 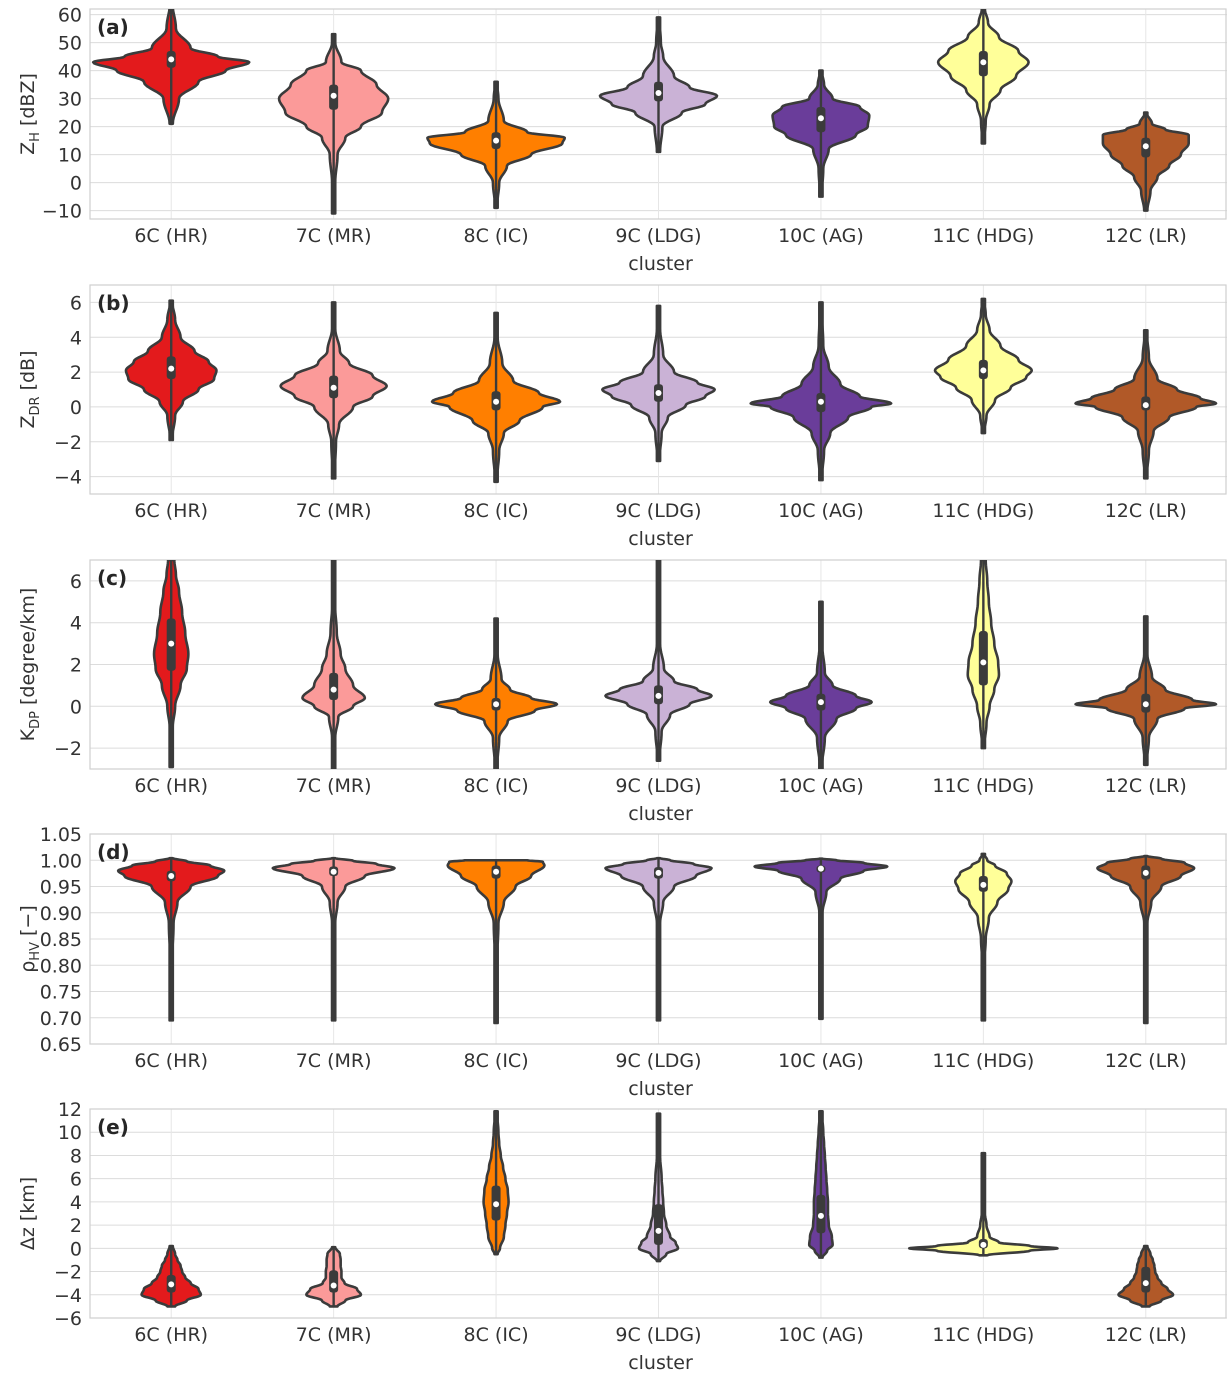 I want to click on y-tick-label: −2, so click(x=68, y=749).